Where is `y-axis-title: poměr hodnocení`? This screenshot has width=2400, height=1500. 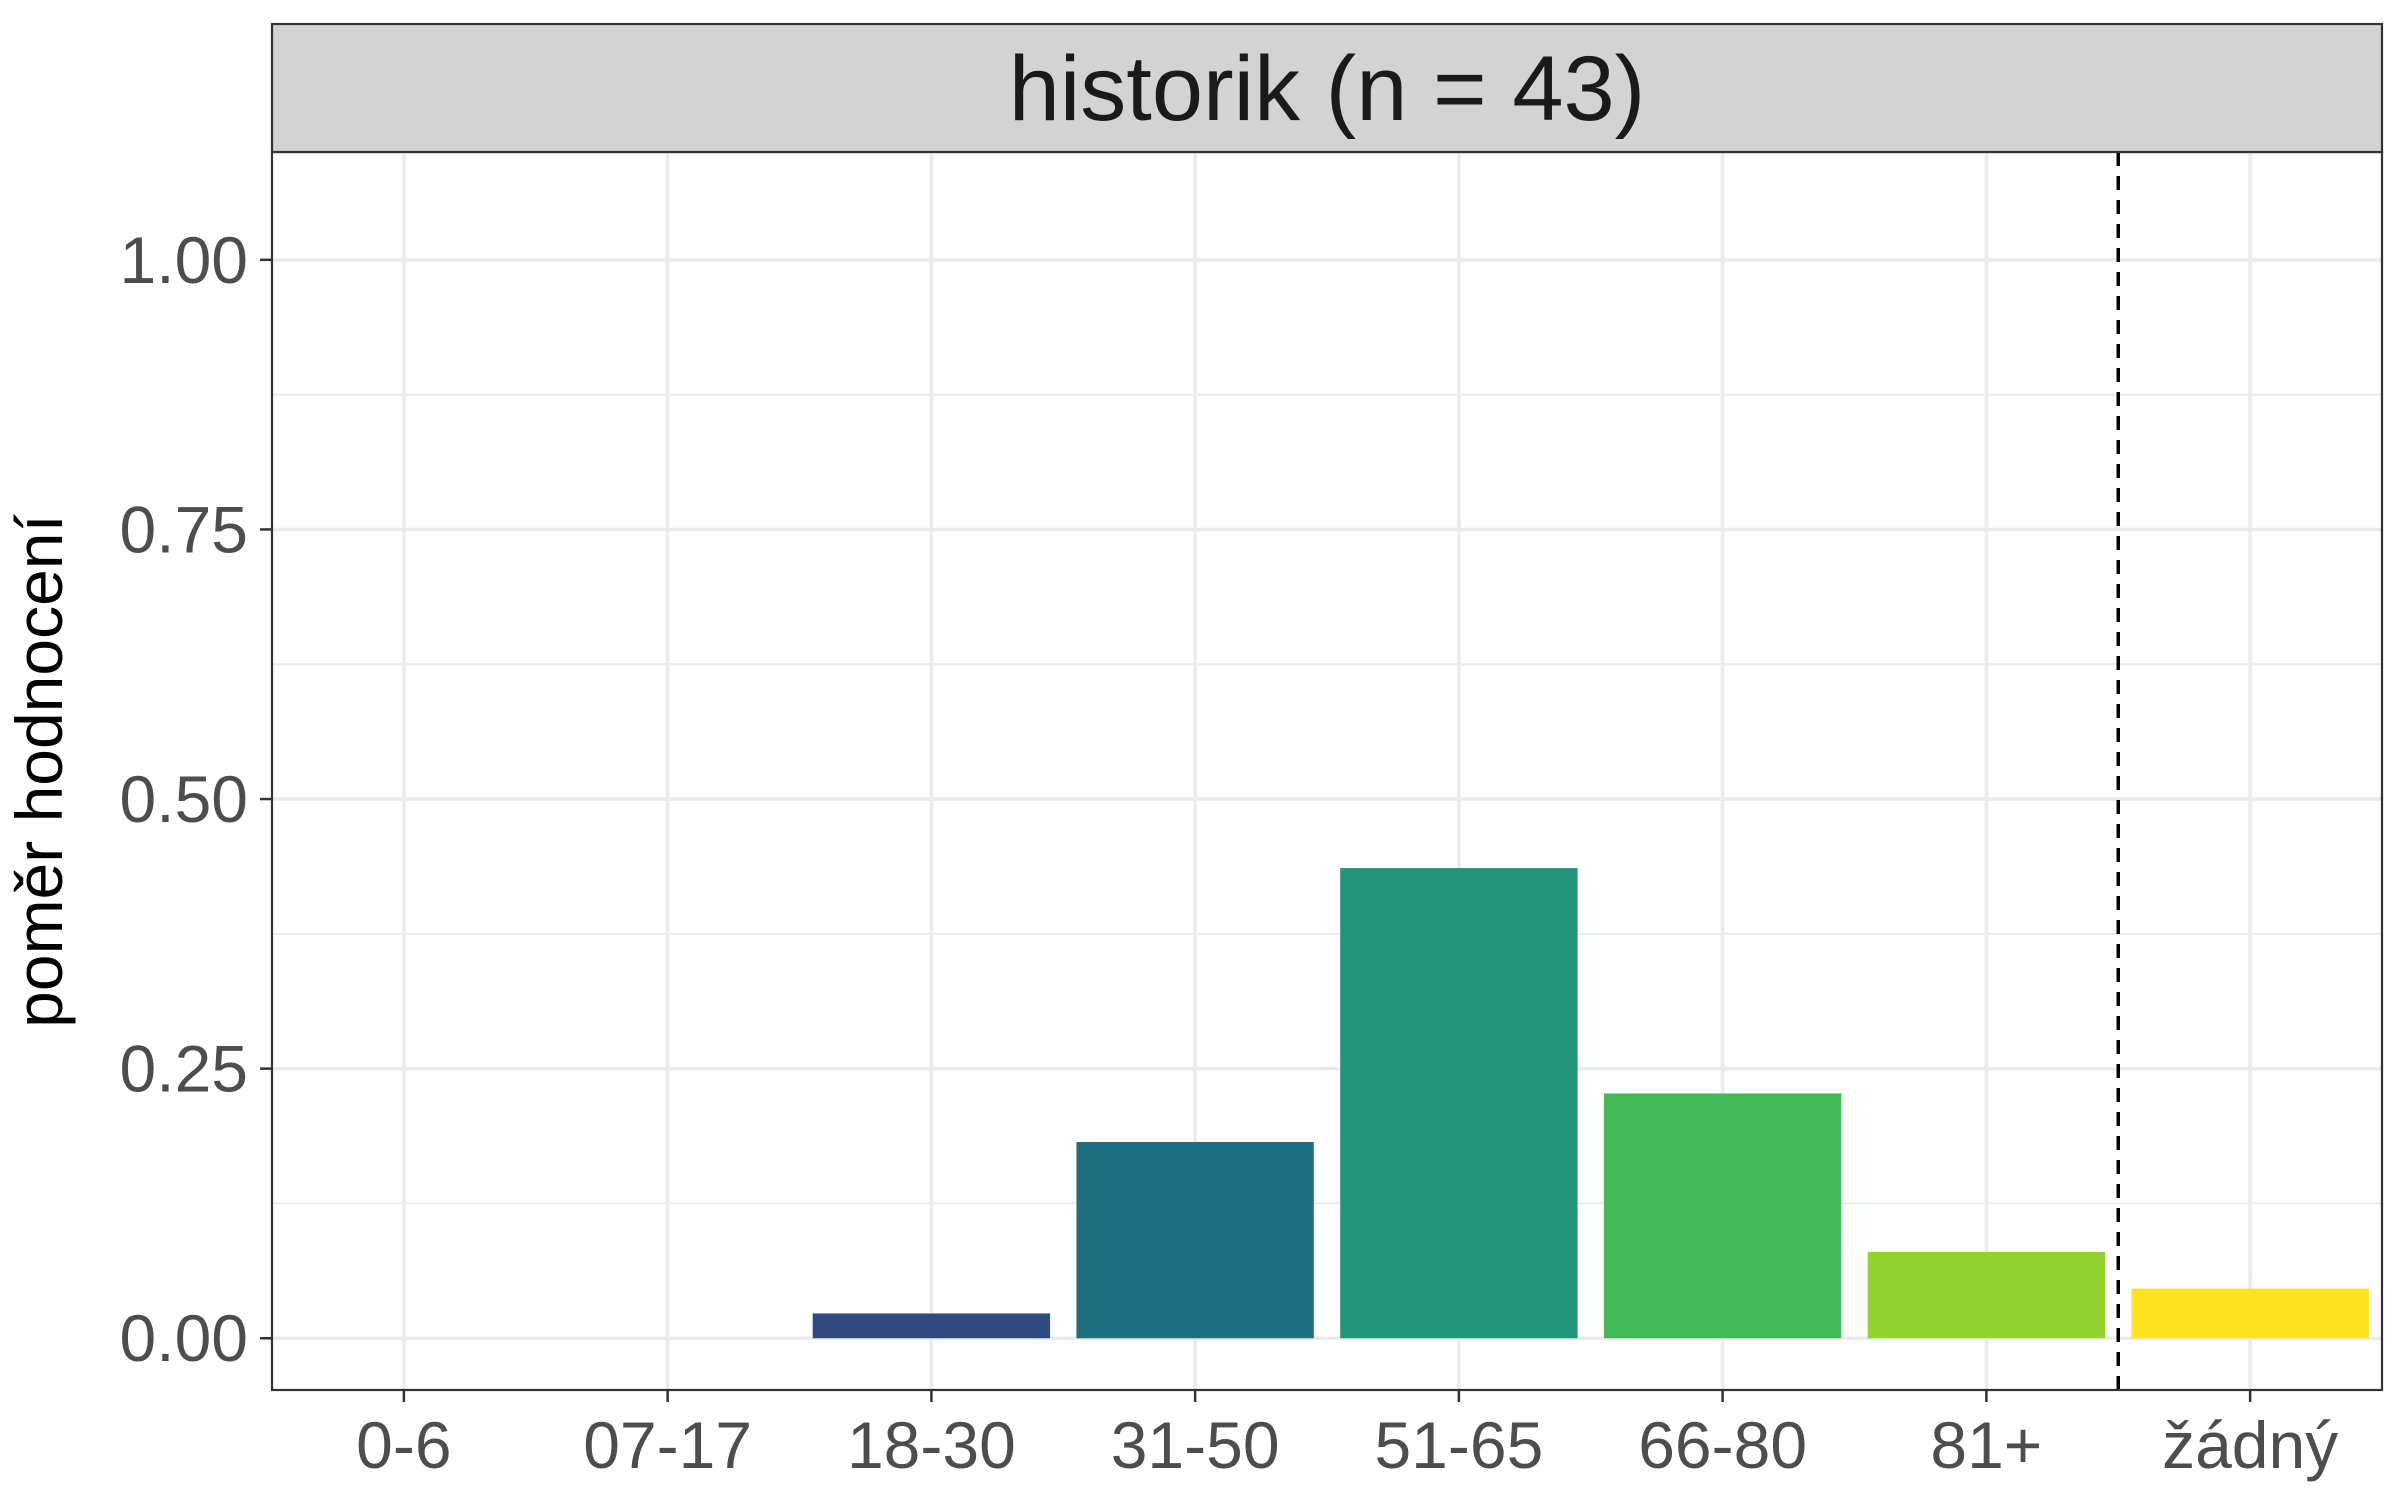
y-axis-title: poměr hodnocení is located at coordinates (39, 770).